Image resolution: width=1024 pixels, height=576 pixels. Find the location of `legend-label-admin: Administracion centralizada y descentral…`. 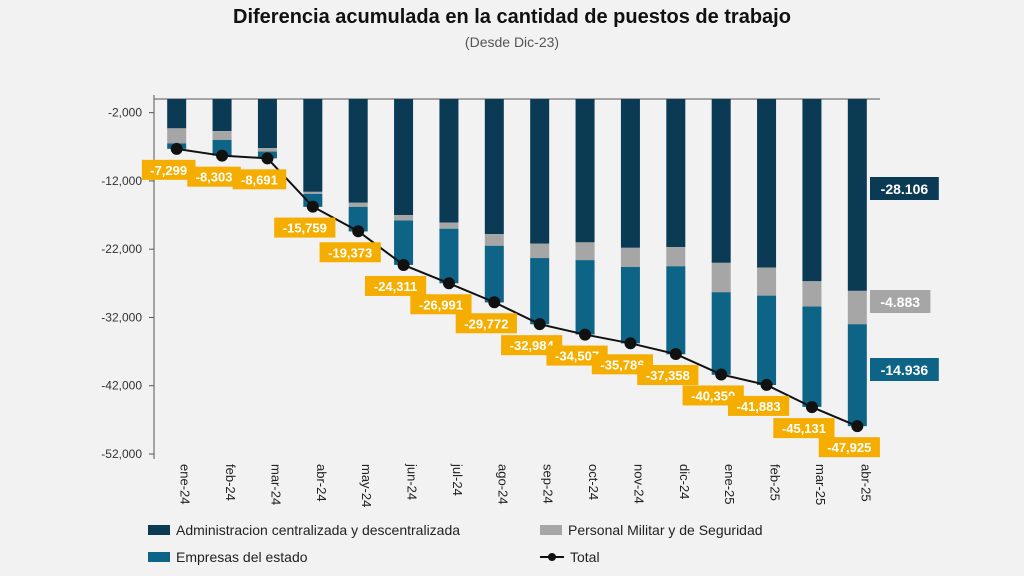

legend-label-admin: Administracion centralizada y descentral… is located at coordinates (318, 530).